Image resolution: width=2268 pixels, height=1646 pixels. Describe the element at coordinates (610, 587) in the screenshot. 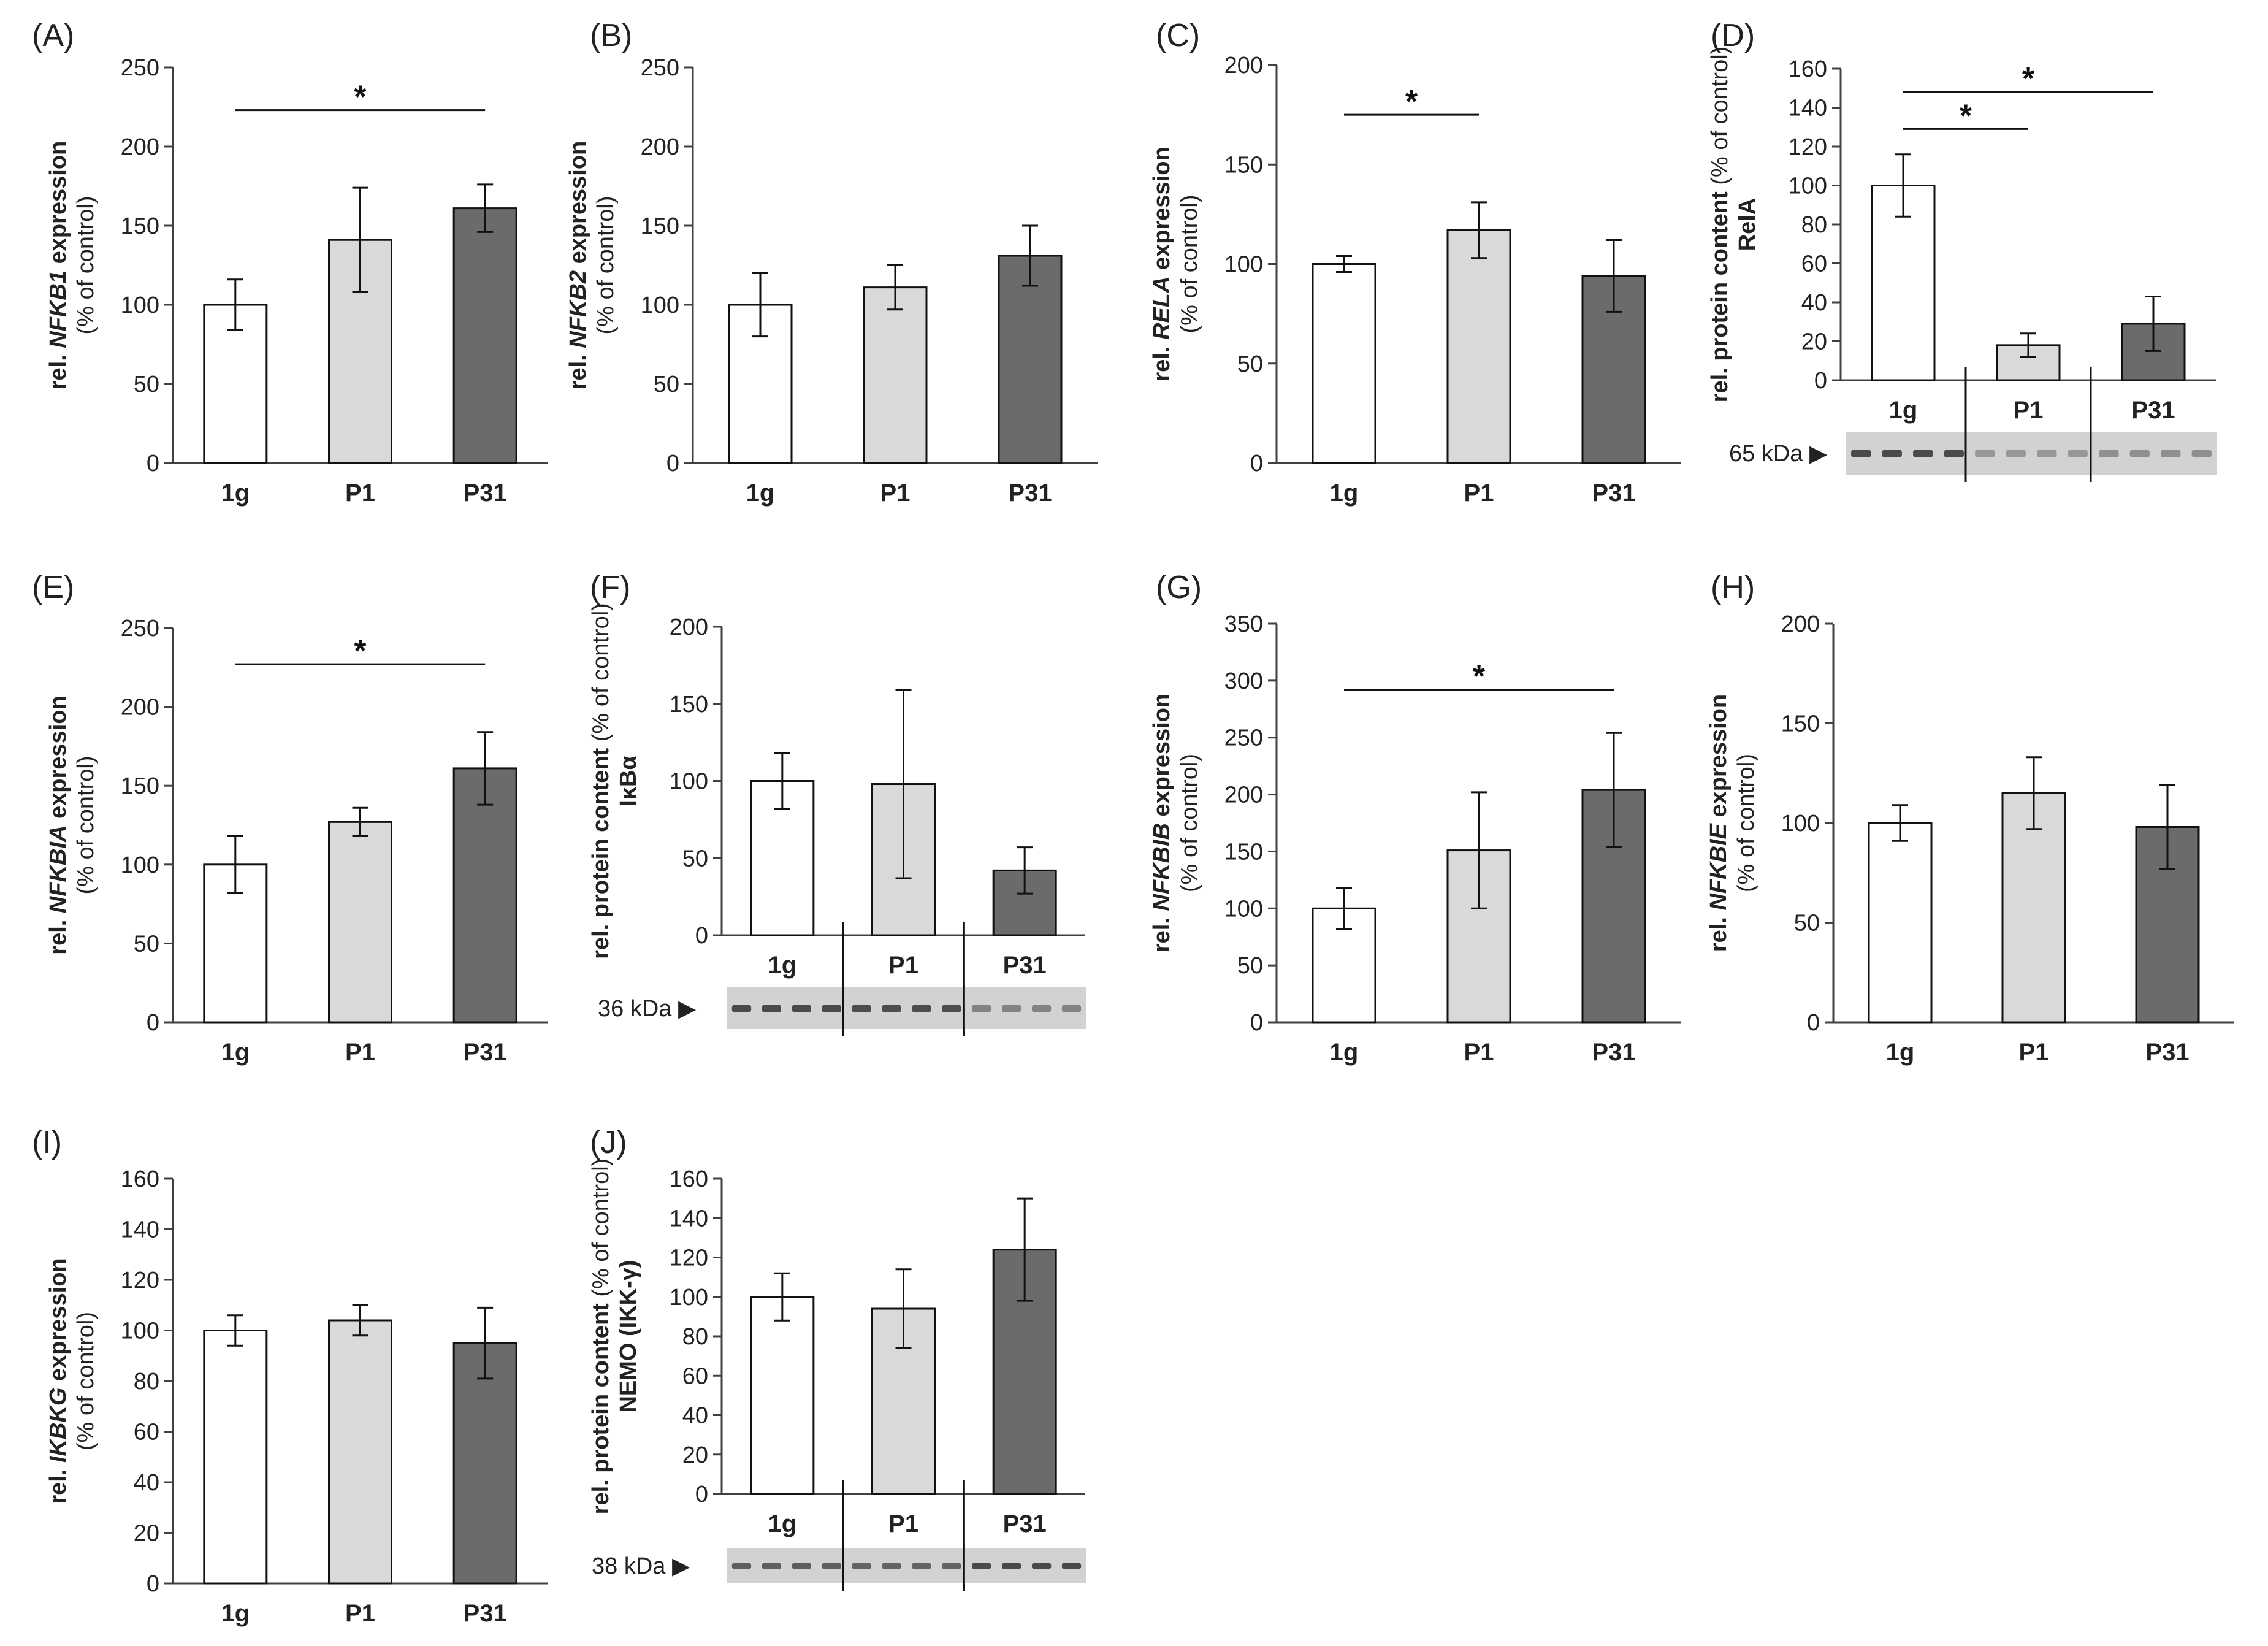

I see `panel-label: (F)` at that location.